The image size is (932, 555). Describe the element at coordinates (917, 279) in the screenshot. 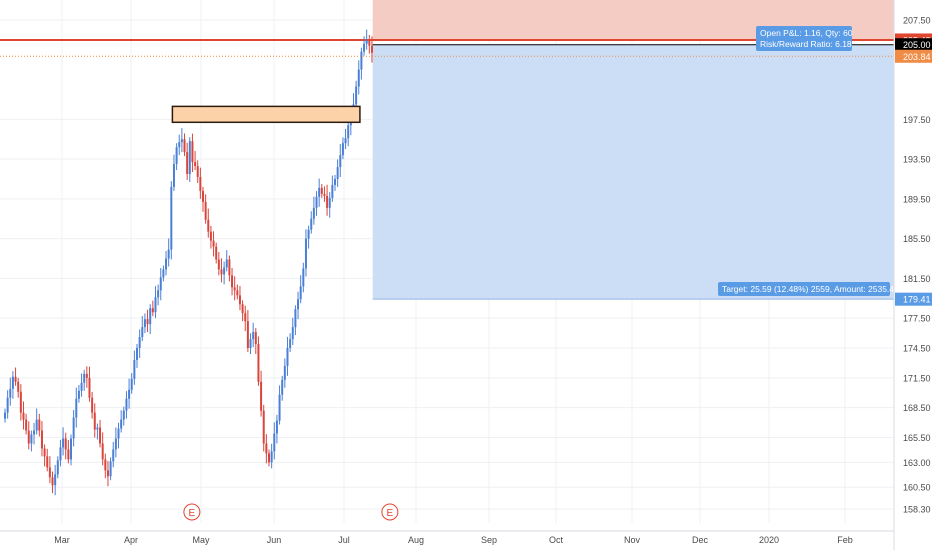

I see `price-tick-label: 181.50` at that location.